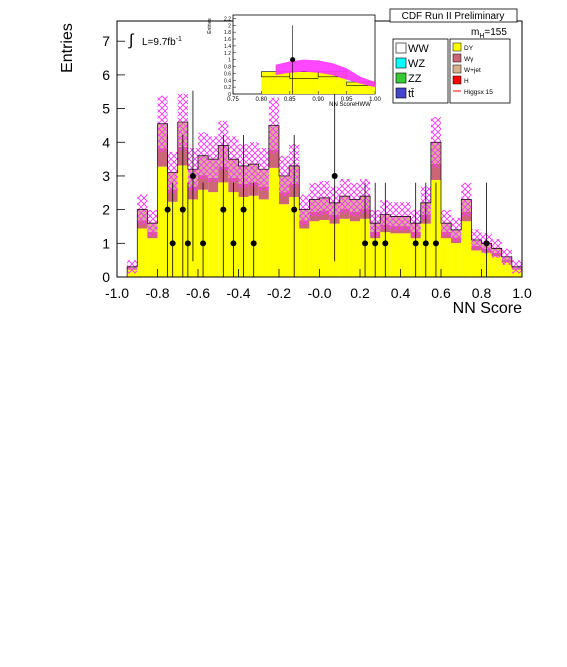 The height and width of the screenshot is (667, 567). Describe the element at coordinates (375, 100) in the screenshot. I see `inset-x-tick-label: 1.00` at that location.